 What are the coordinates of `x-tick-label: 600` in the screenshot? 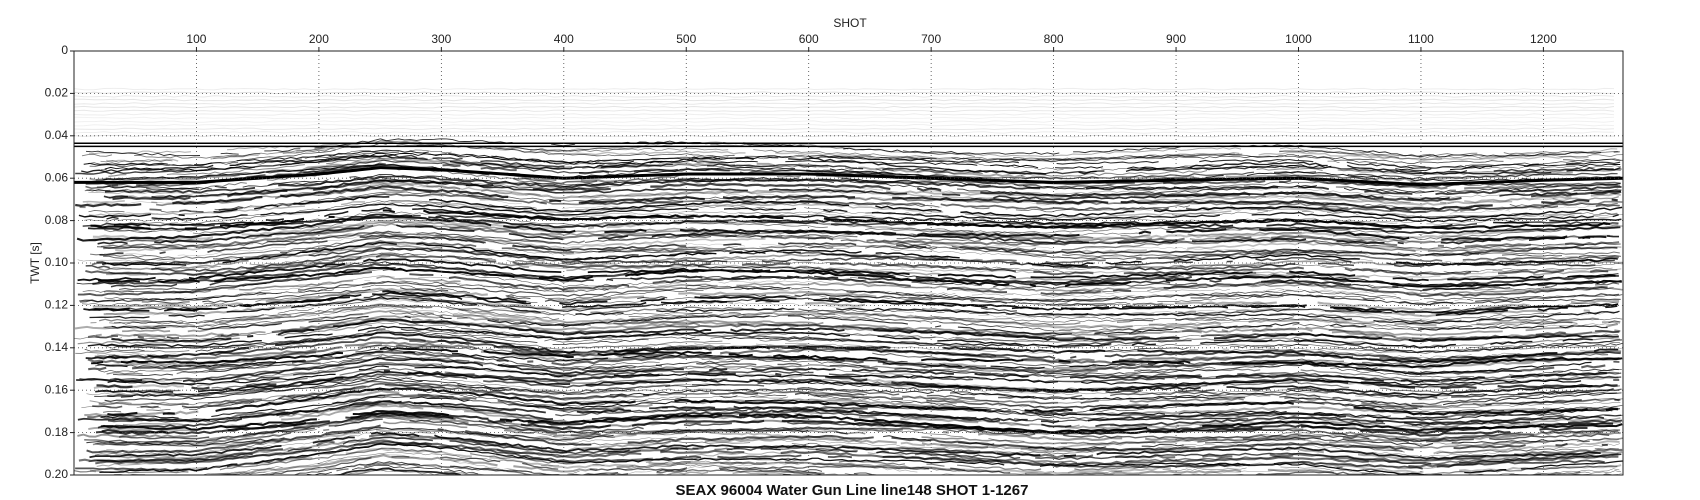 It's located at (809, 39).